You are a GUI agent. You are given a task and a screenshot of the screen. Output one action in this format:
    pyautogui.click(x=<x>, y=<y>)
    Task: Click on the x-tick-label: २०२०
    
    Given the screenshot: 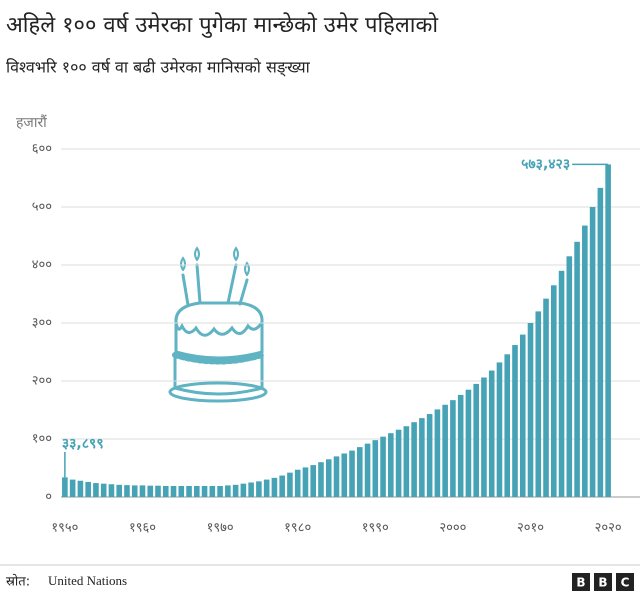 What is the action you would take?
    pyautogui.click(x=608, y=528)
    